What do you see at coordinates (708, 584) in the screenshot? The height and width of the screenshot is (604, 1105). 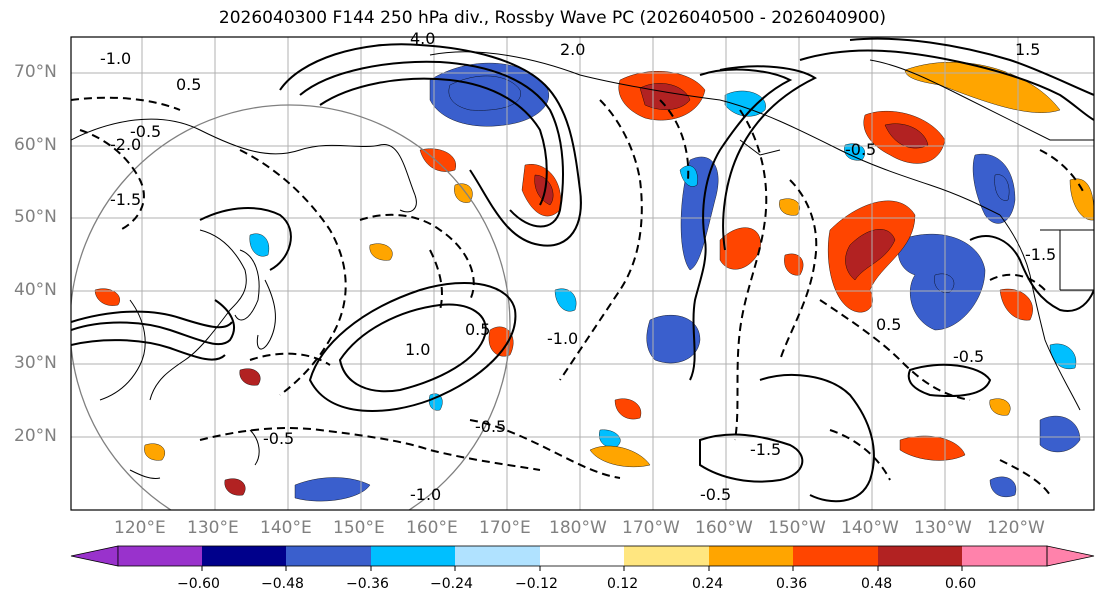 I see `colorbar-tick-label: 0.24` at bounding box center [708, 584].